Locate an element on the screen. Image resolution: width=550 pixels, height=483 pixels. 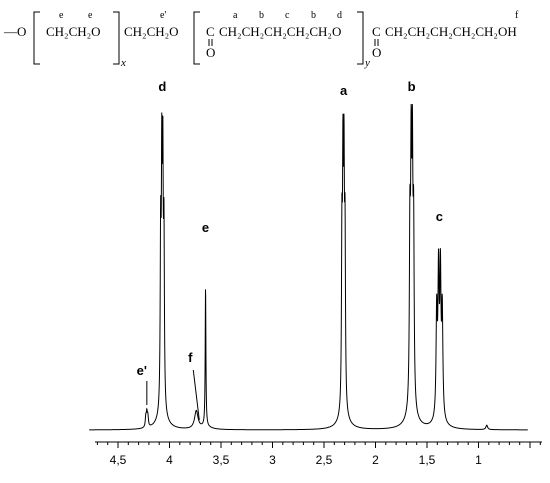
segment-3-label-b2: b is located at coordinates (313, 15).